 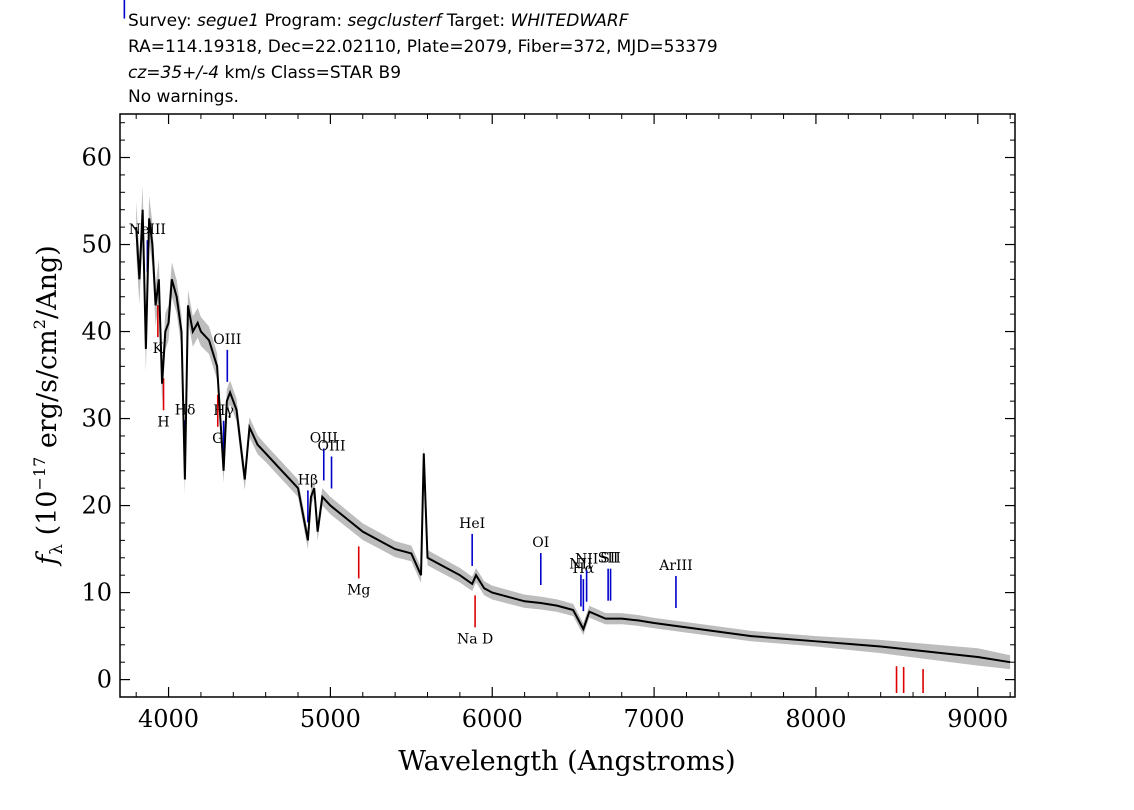 I want to click on absorption-line-label: G, so click(x=217, y=439).